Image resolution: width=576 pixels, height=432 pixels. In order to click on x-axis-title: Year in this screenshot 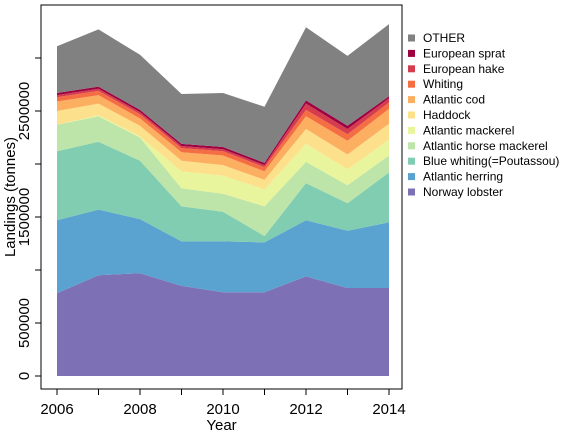, I will do `click(221, 424)`.